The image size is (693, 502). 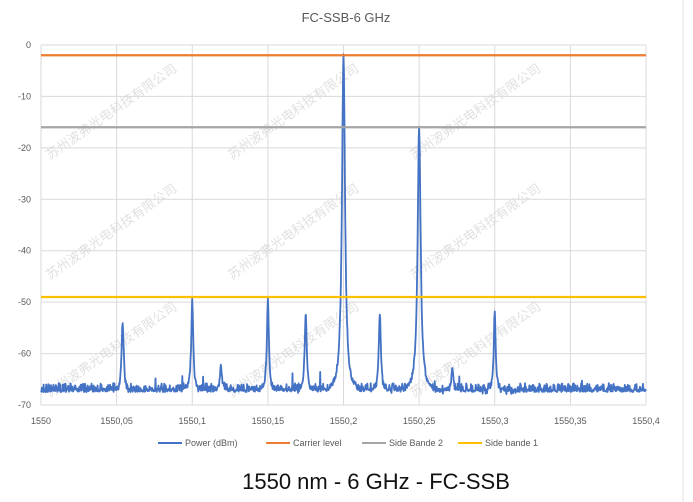 I want to click on x-tick-label: 1550,2, so click(x=344, y=421).